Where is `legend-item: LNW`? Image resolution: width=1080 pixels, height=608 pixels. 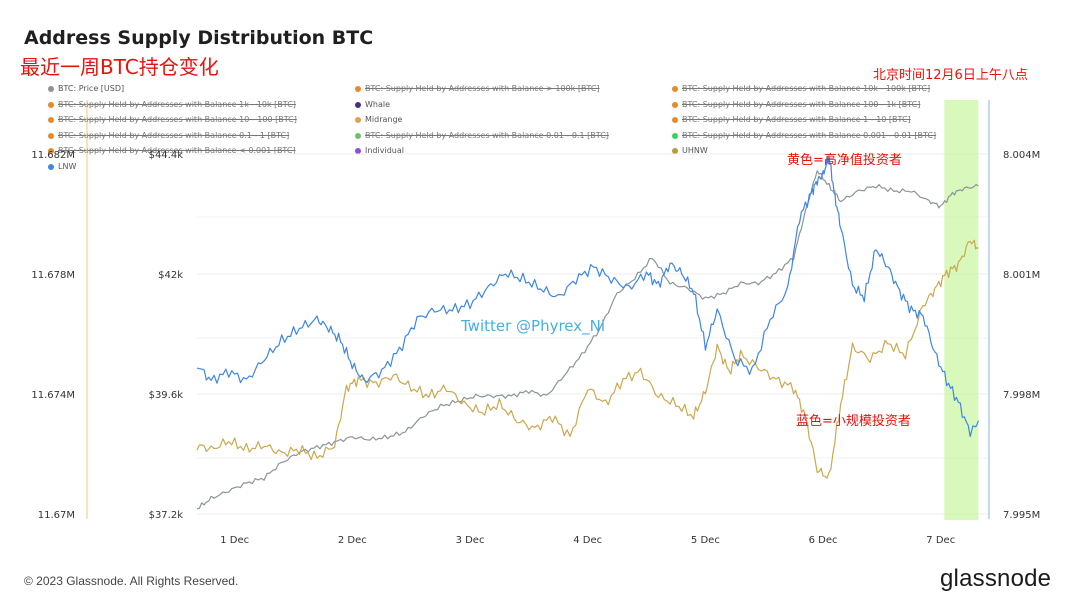 legend-item: LNW is located at coordinates (62, 167).